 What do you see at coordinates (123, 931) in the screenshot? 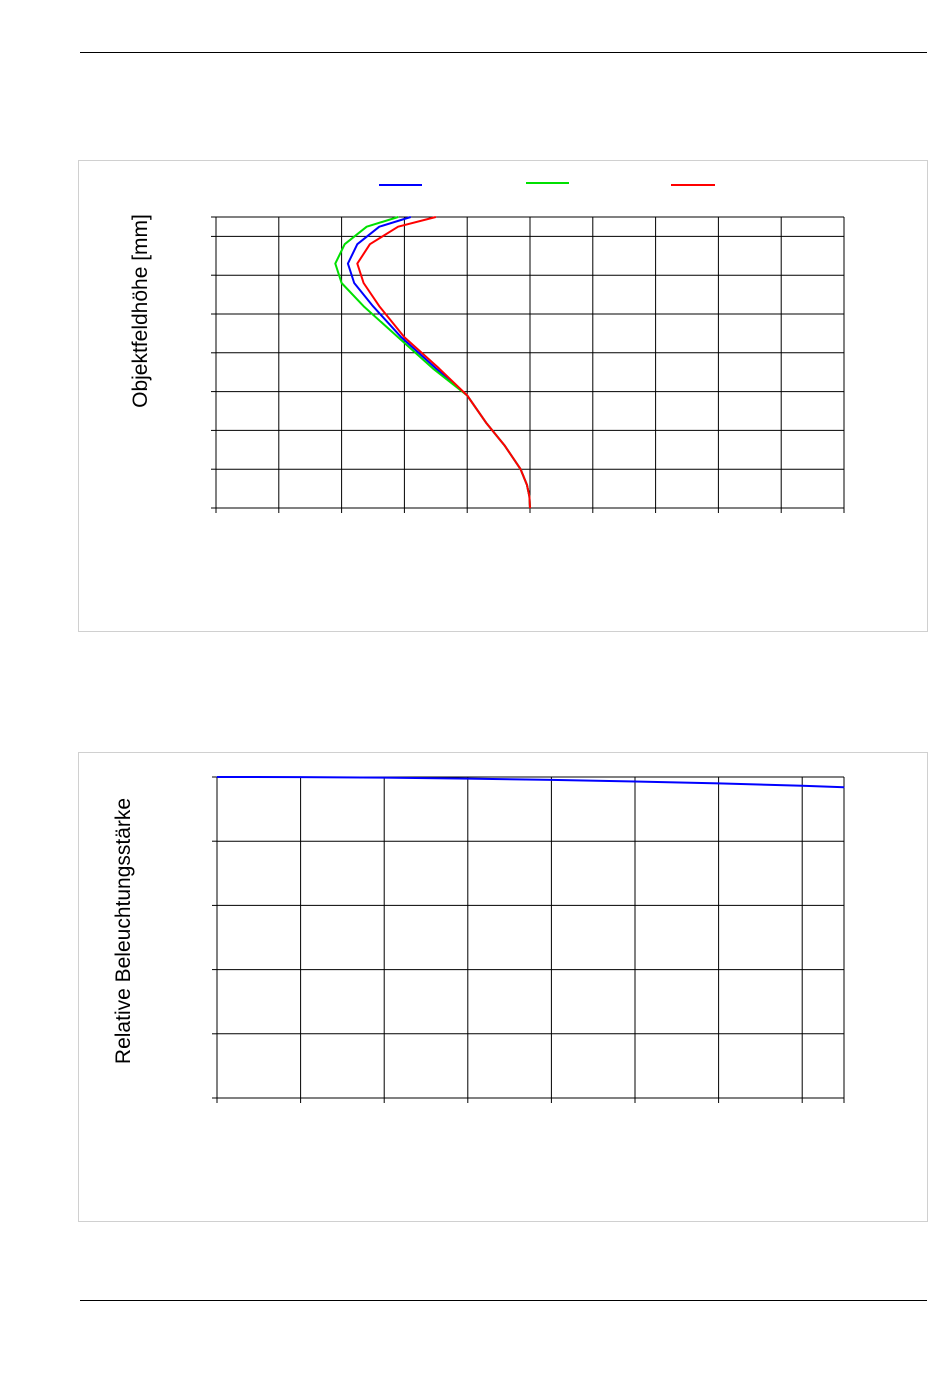
I see `y-axis-label-illumination: Relative Beleuchtungsstärke` at bounding box center [123, 931].